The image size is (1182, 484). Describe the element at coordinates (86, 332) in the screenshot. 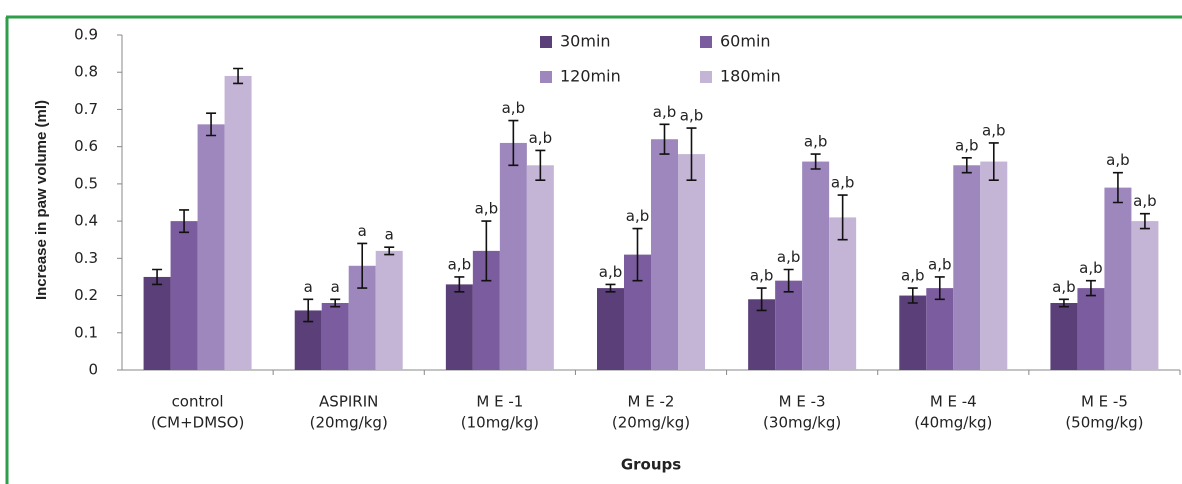

I see `y-tick-label: 0.1` at that location.